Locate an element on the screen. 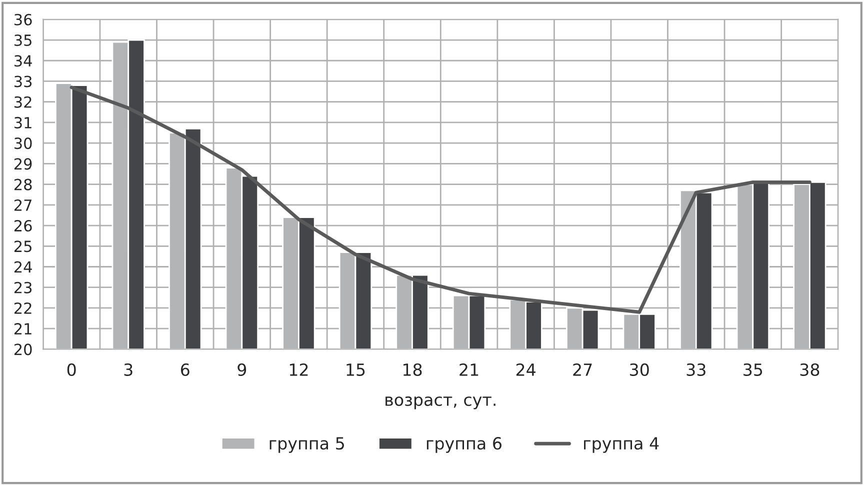 The width and height of the screenshot is (864, 485). y-tick-label: 30 is located at coordinates (23, 144).